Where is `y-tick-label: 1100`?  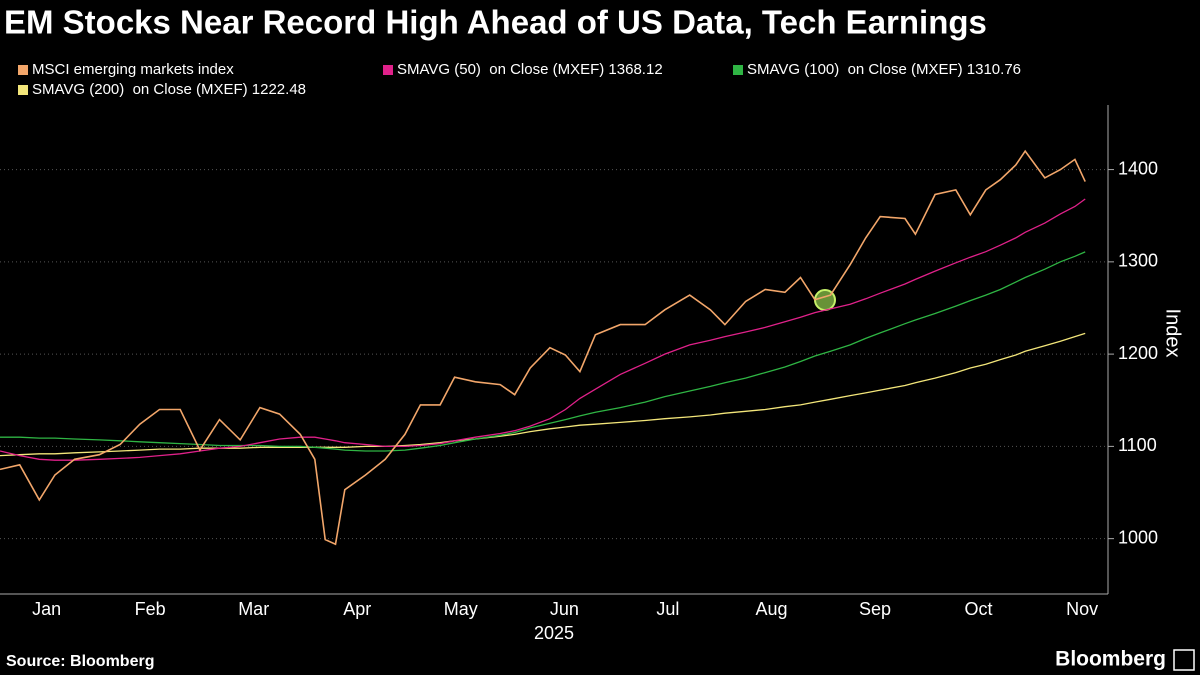 y-tick-label: 1100 is located at coordinates (1137, 445).